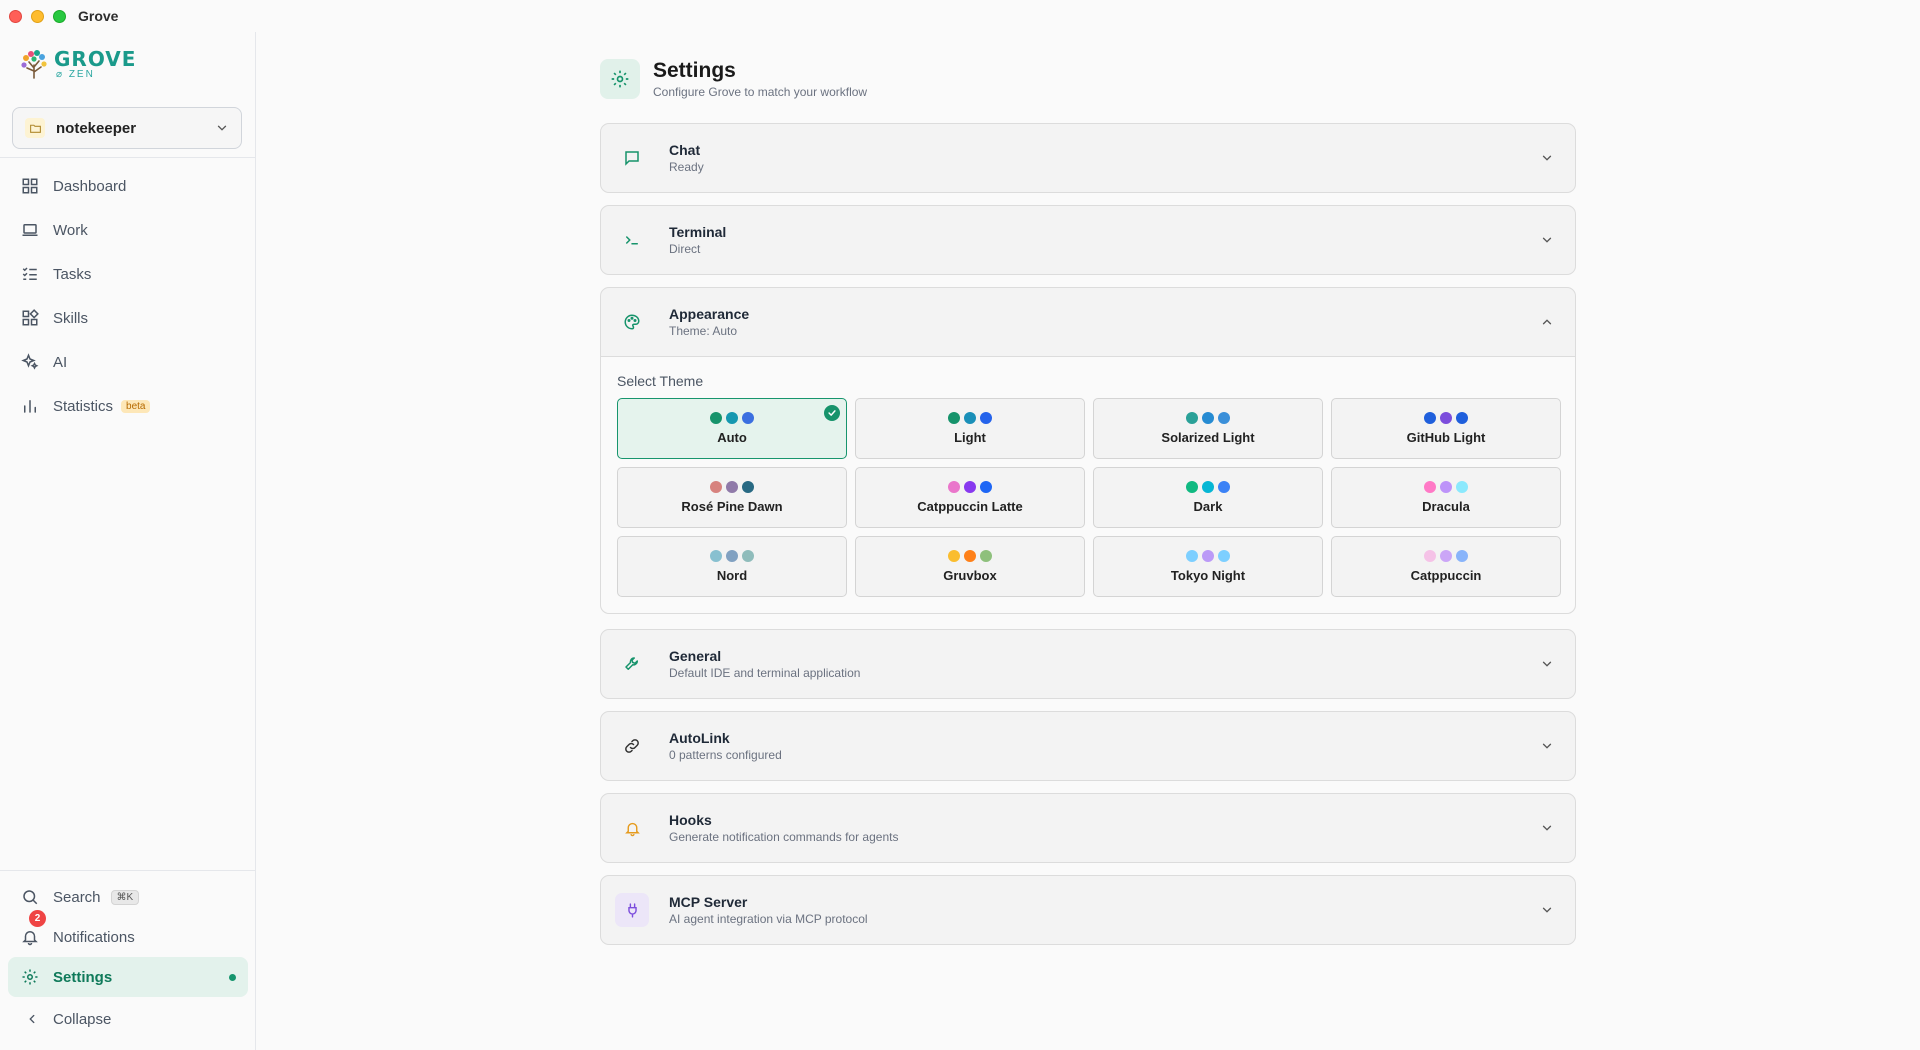 This screenshot has width=1920, height=1050. Describe the element at coordinates (1208, 566) in the screenshot. I see `theme-option-tokyo-night: Tokyo Night` at that location.